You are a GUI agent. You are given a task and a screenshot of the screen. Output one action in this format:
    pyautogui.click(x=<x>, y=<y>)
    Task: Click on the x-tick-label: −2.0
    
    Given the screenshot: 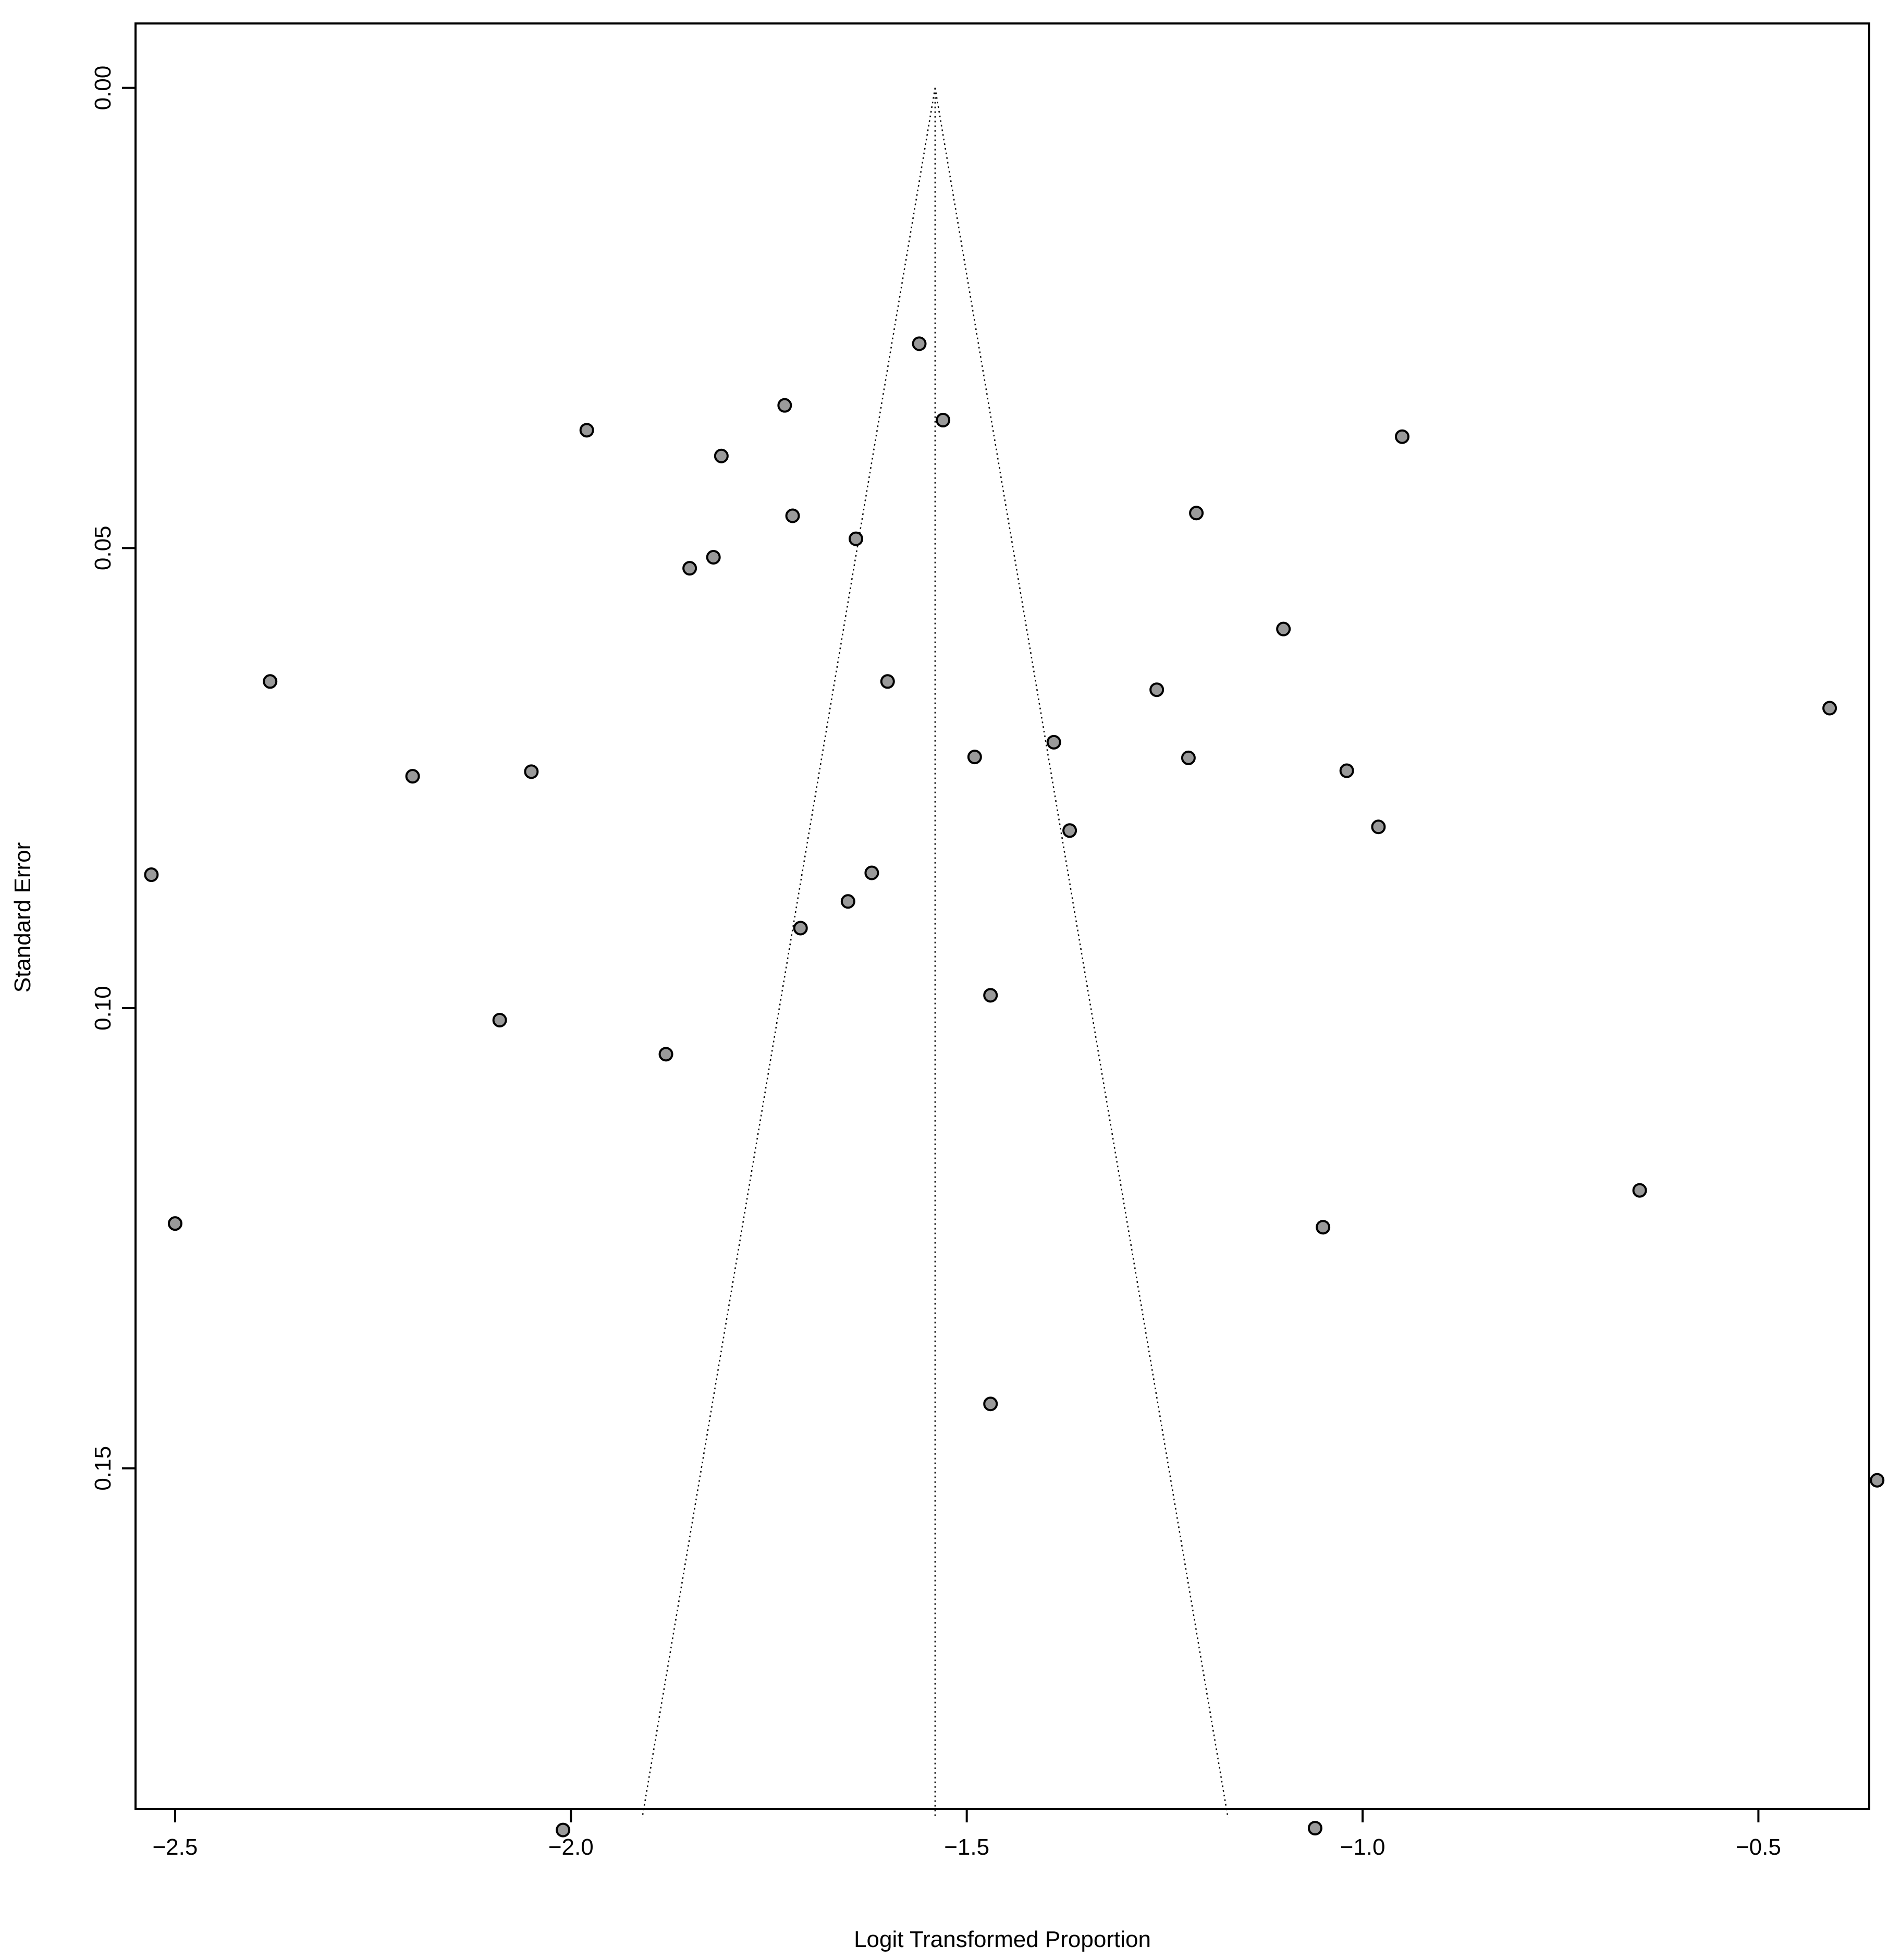 What is the action you would take?
    pyautogui.click(x=571, y=1847)
    